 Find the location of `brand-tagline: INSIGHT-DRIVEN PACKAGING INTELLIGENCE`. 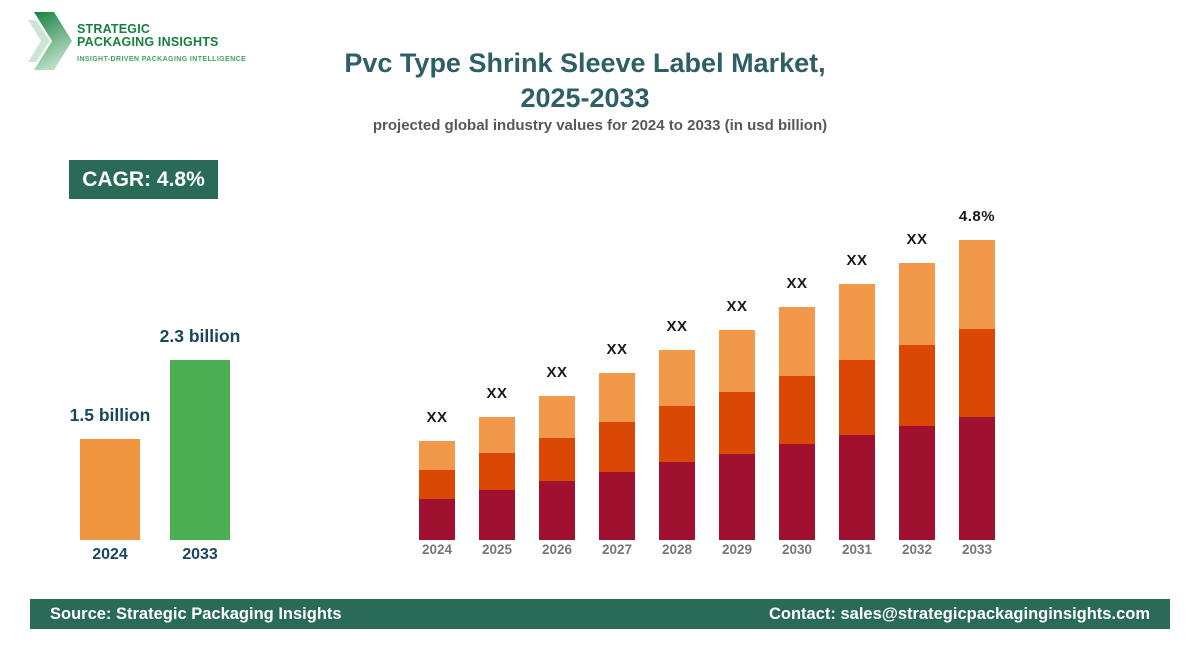

brand-tagline: INSIGHT-DRIVEN PACKAGING INTELLIGENCE is located at coordinates (162, 59).